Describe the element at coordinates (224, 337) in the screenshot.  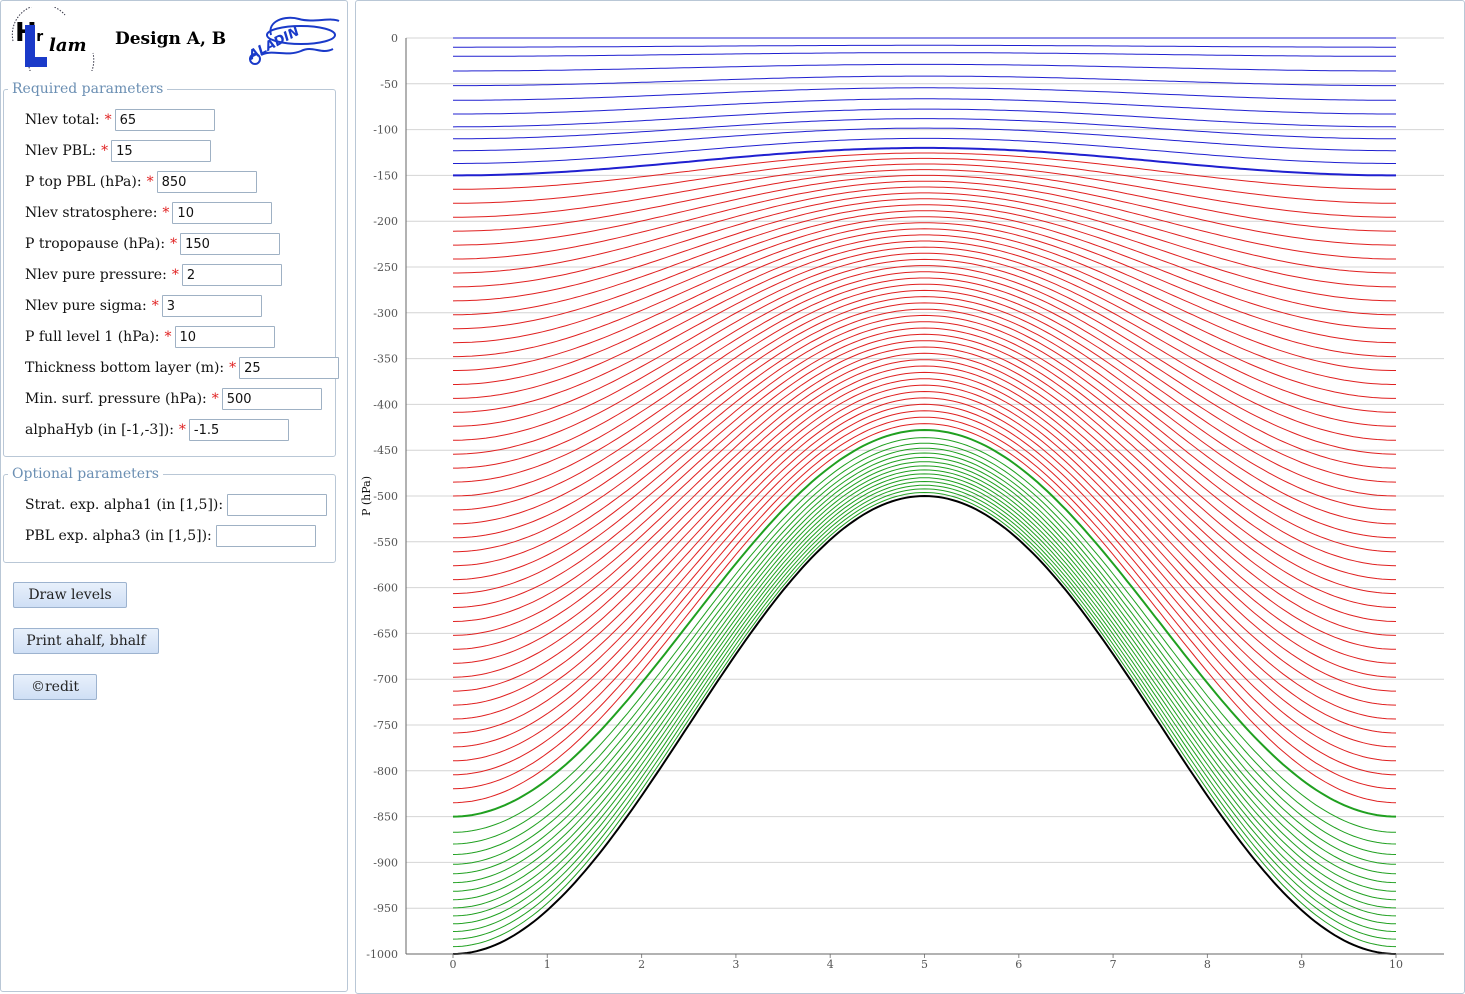
I see `p-full-level-1-input` at that location.